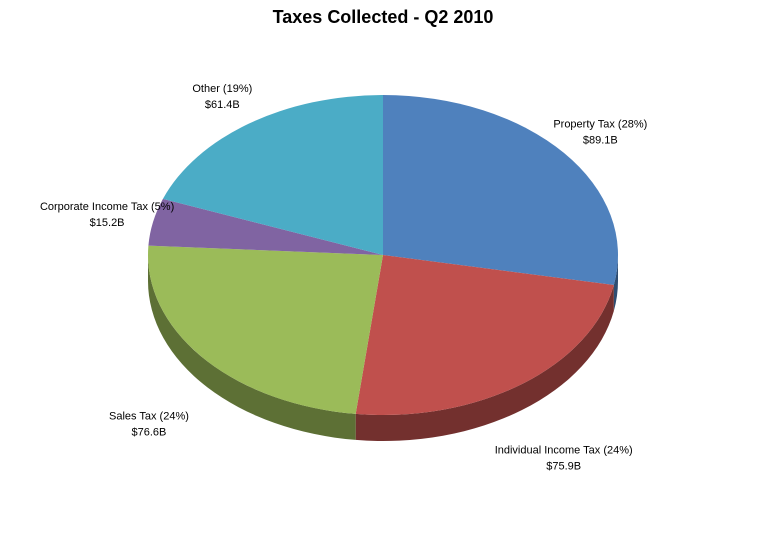 This screenshot has width=767, height=535. I want to click on slice-label: Property Tax (28%), so click(600, 125).